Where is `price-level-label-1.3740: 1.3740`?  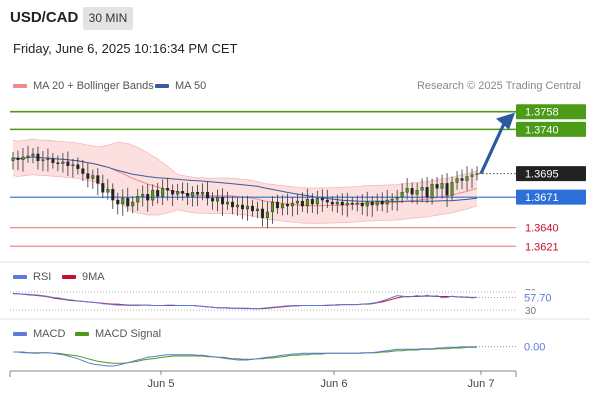 price-level-label-1.3740: 1.3740 is located at coordinates (542, 130).